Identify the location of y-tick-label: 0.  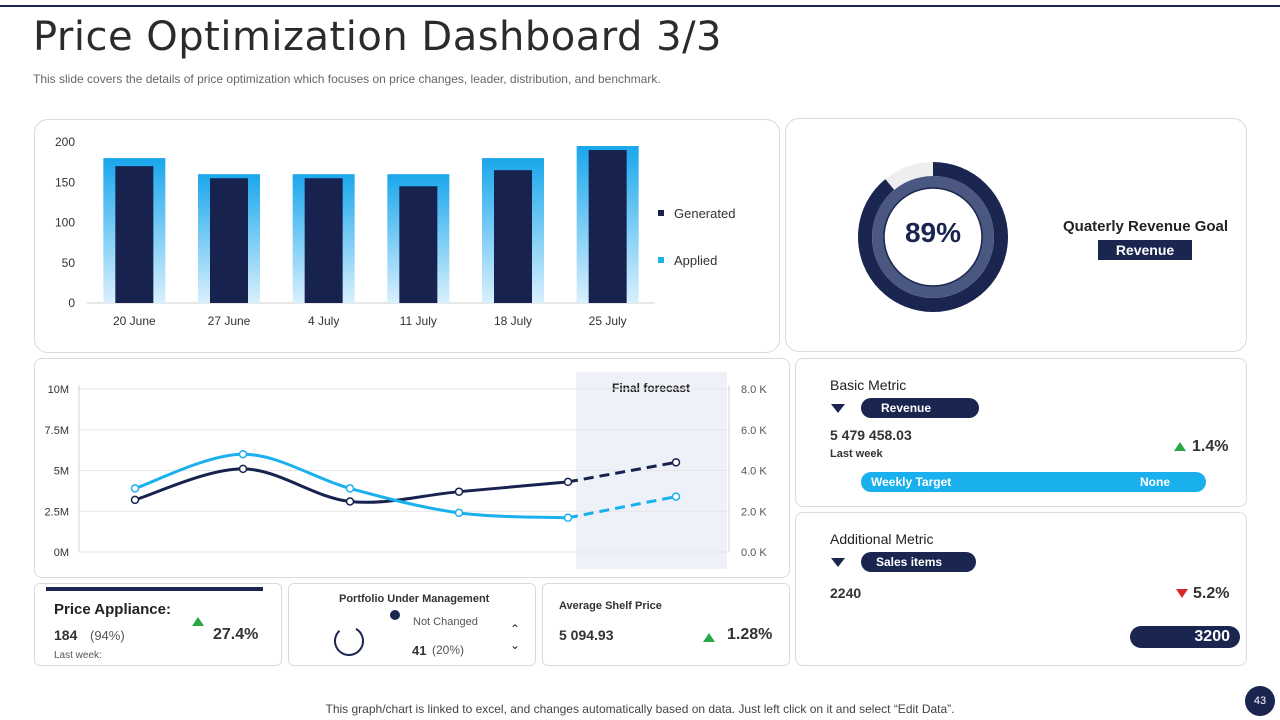
(71, 303).